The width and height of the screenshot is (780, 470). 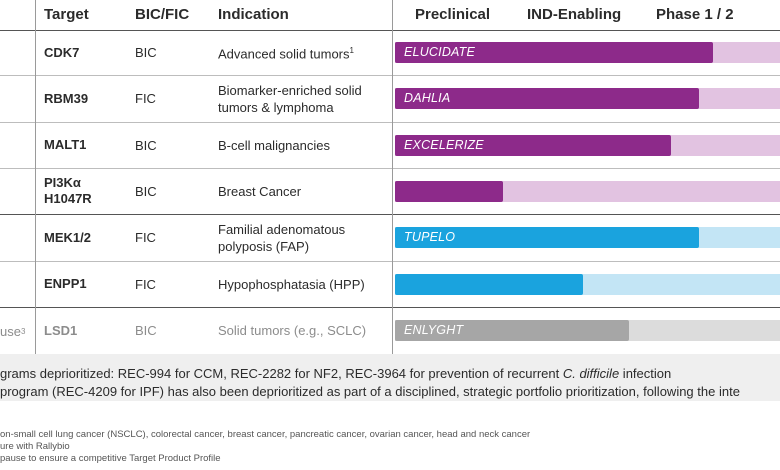 I want to click on header-divider, so click(x=390, y=30).